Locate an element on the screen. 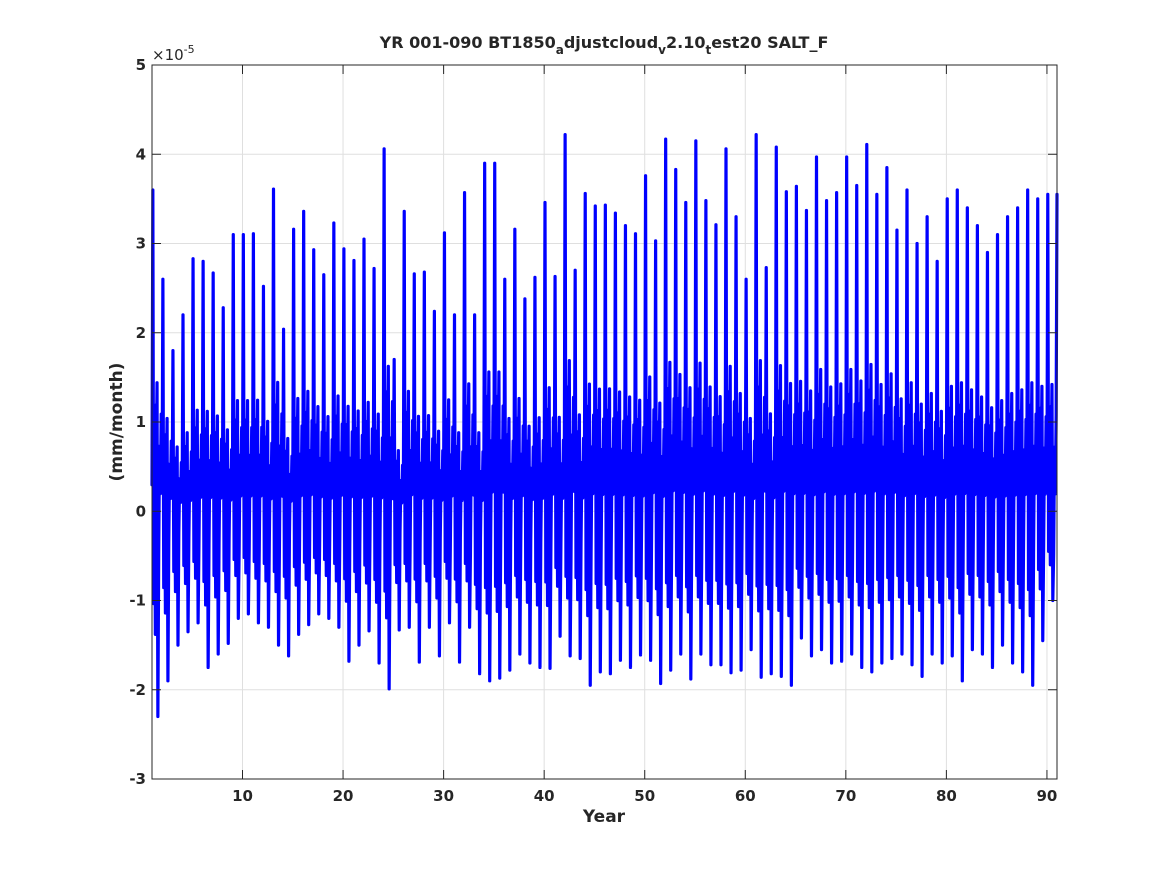  x-tick-label: 20 is located at coordinates (343, 796).